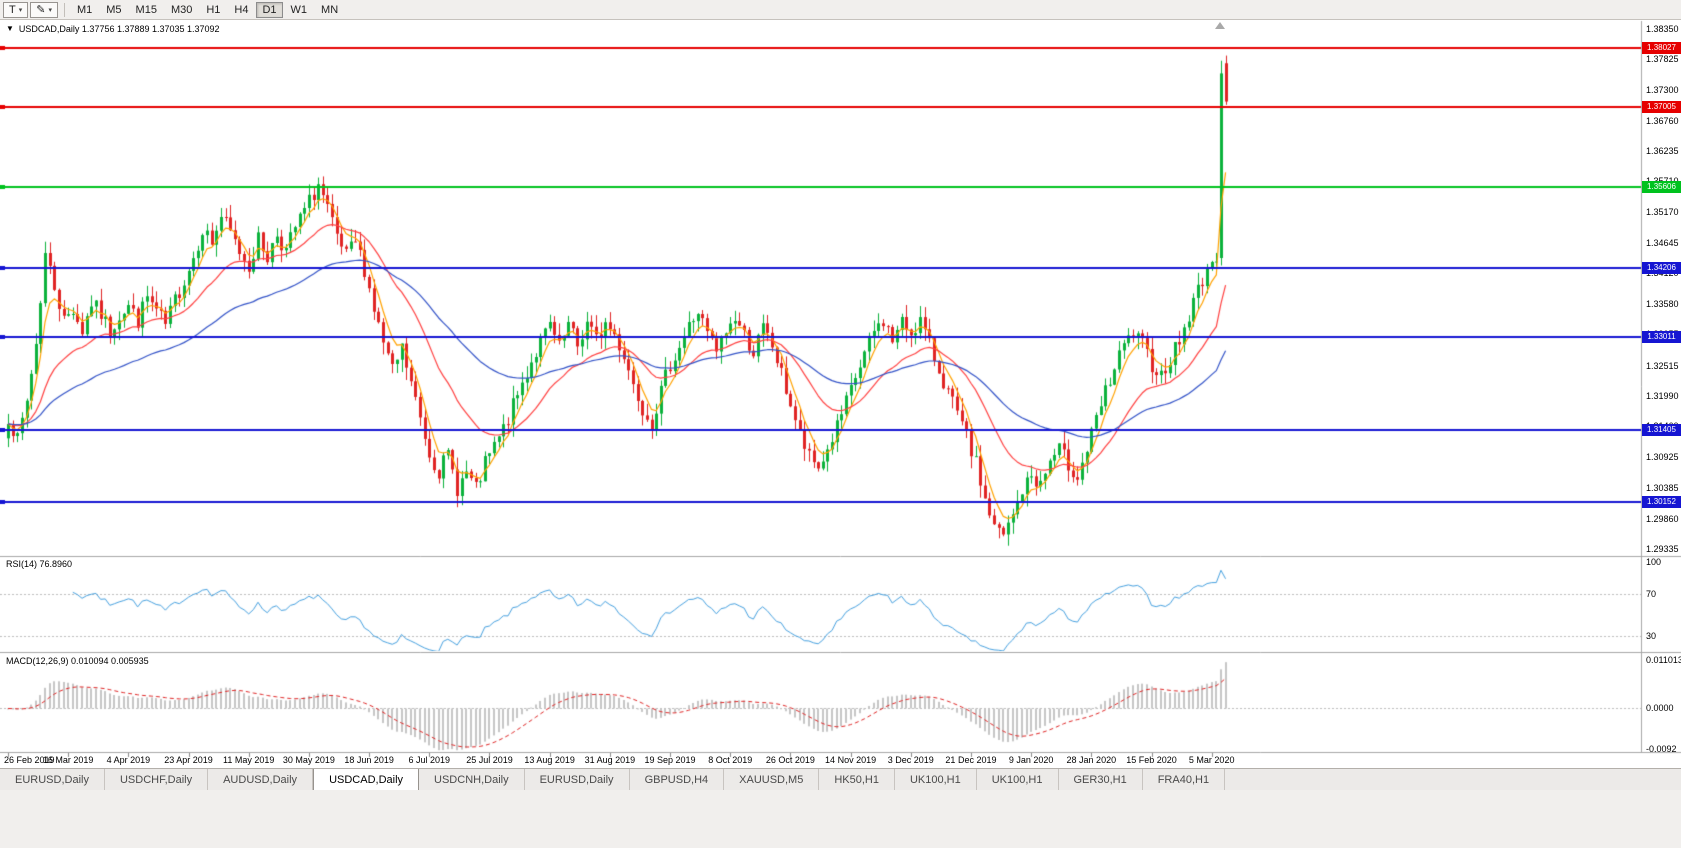  I want to click on date-label: 4 Apr 2019, so click(128, 760).